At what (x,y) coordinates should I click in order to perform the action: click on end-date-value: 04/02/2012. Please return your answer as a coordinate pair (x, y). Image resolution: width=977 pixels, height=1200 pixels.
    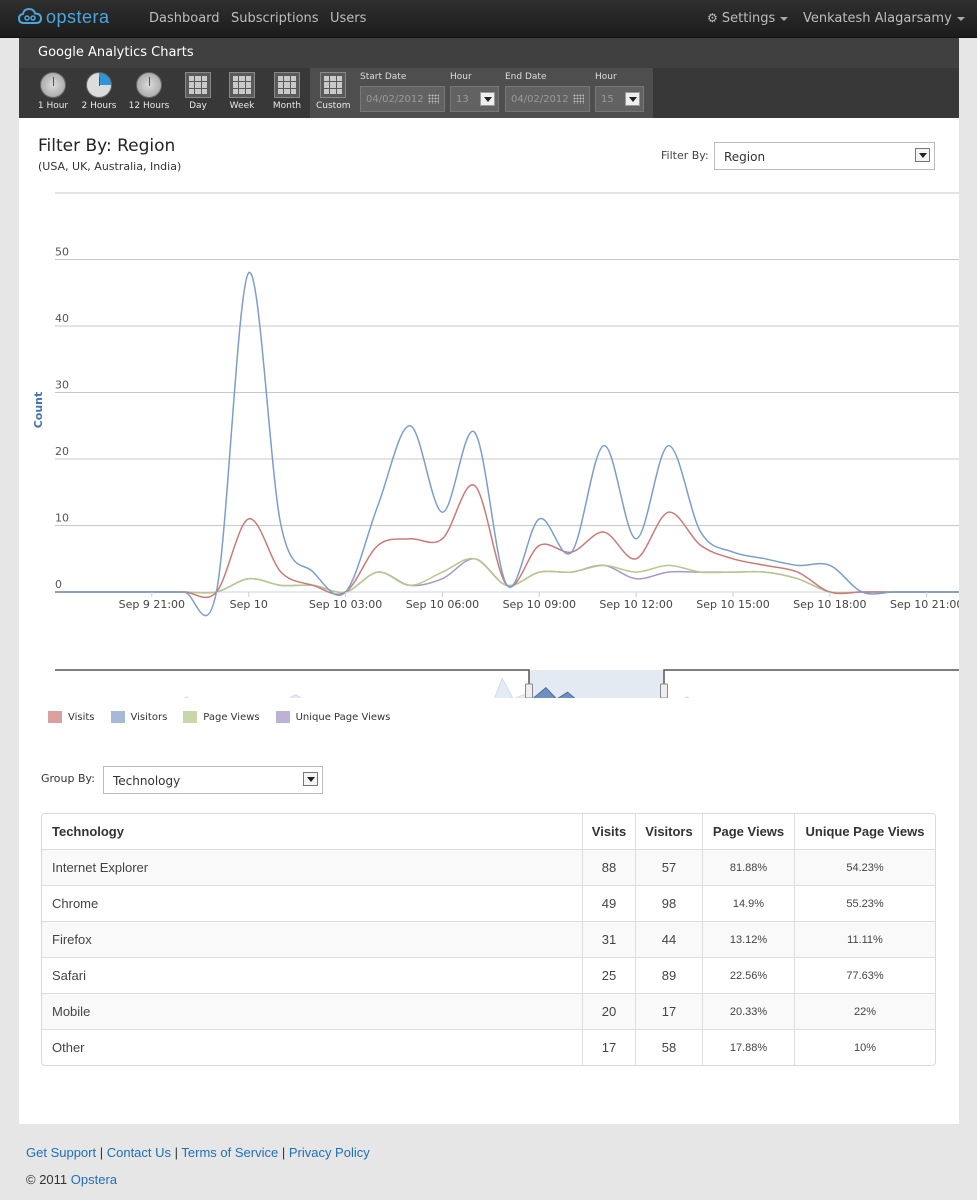
    Looking at the image, I should click on (540, 99).